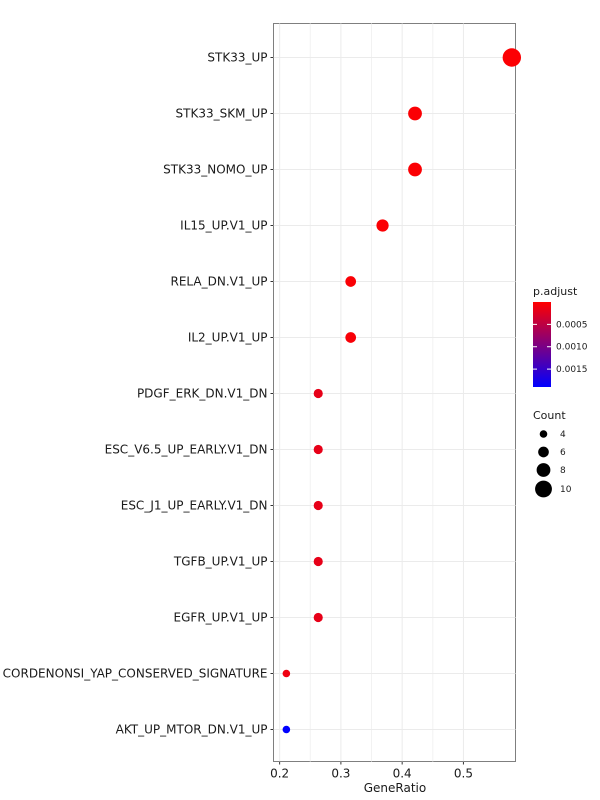 This screenshot has width=600, height=800. What do you see at coordinates (371, 771) in the screenshot?
I see `x-axis-ticks: 0.2 0.3 0.4 0.5` at bounding box center [371, 771].